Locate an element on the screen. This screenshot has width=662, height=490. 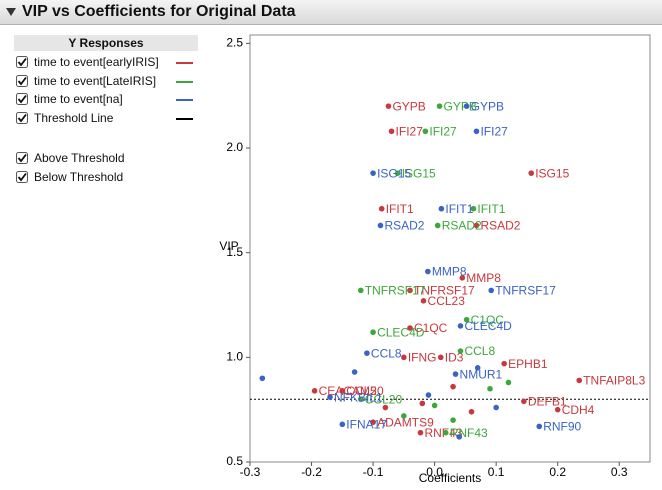
point-label: ADAMTS9 is located at coordinates (405, 422).